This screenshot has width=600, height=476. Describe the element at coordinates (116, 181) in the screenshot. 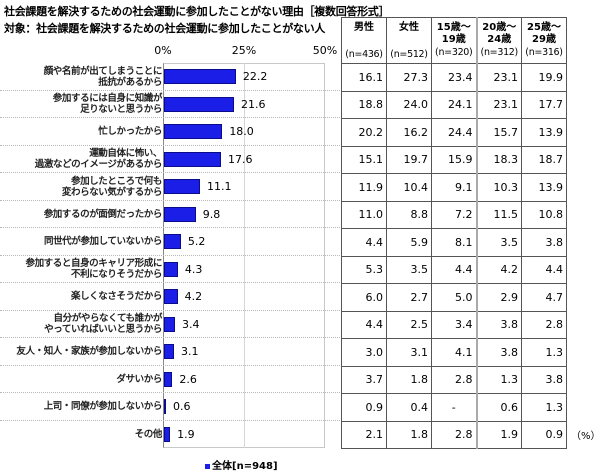

I see `category-label-line: 参加したところで何も` at that location.